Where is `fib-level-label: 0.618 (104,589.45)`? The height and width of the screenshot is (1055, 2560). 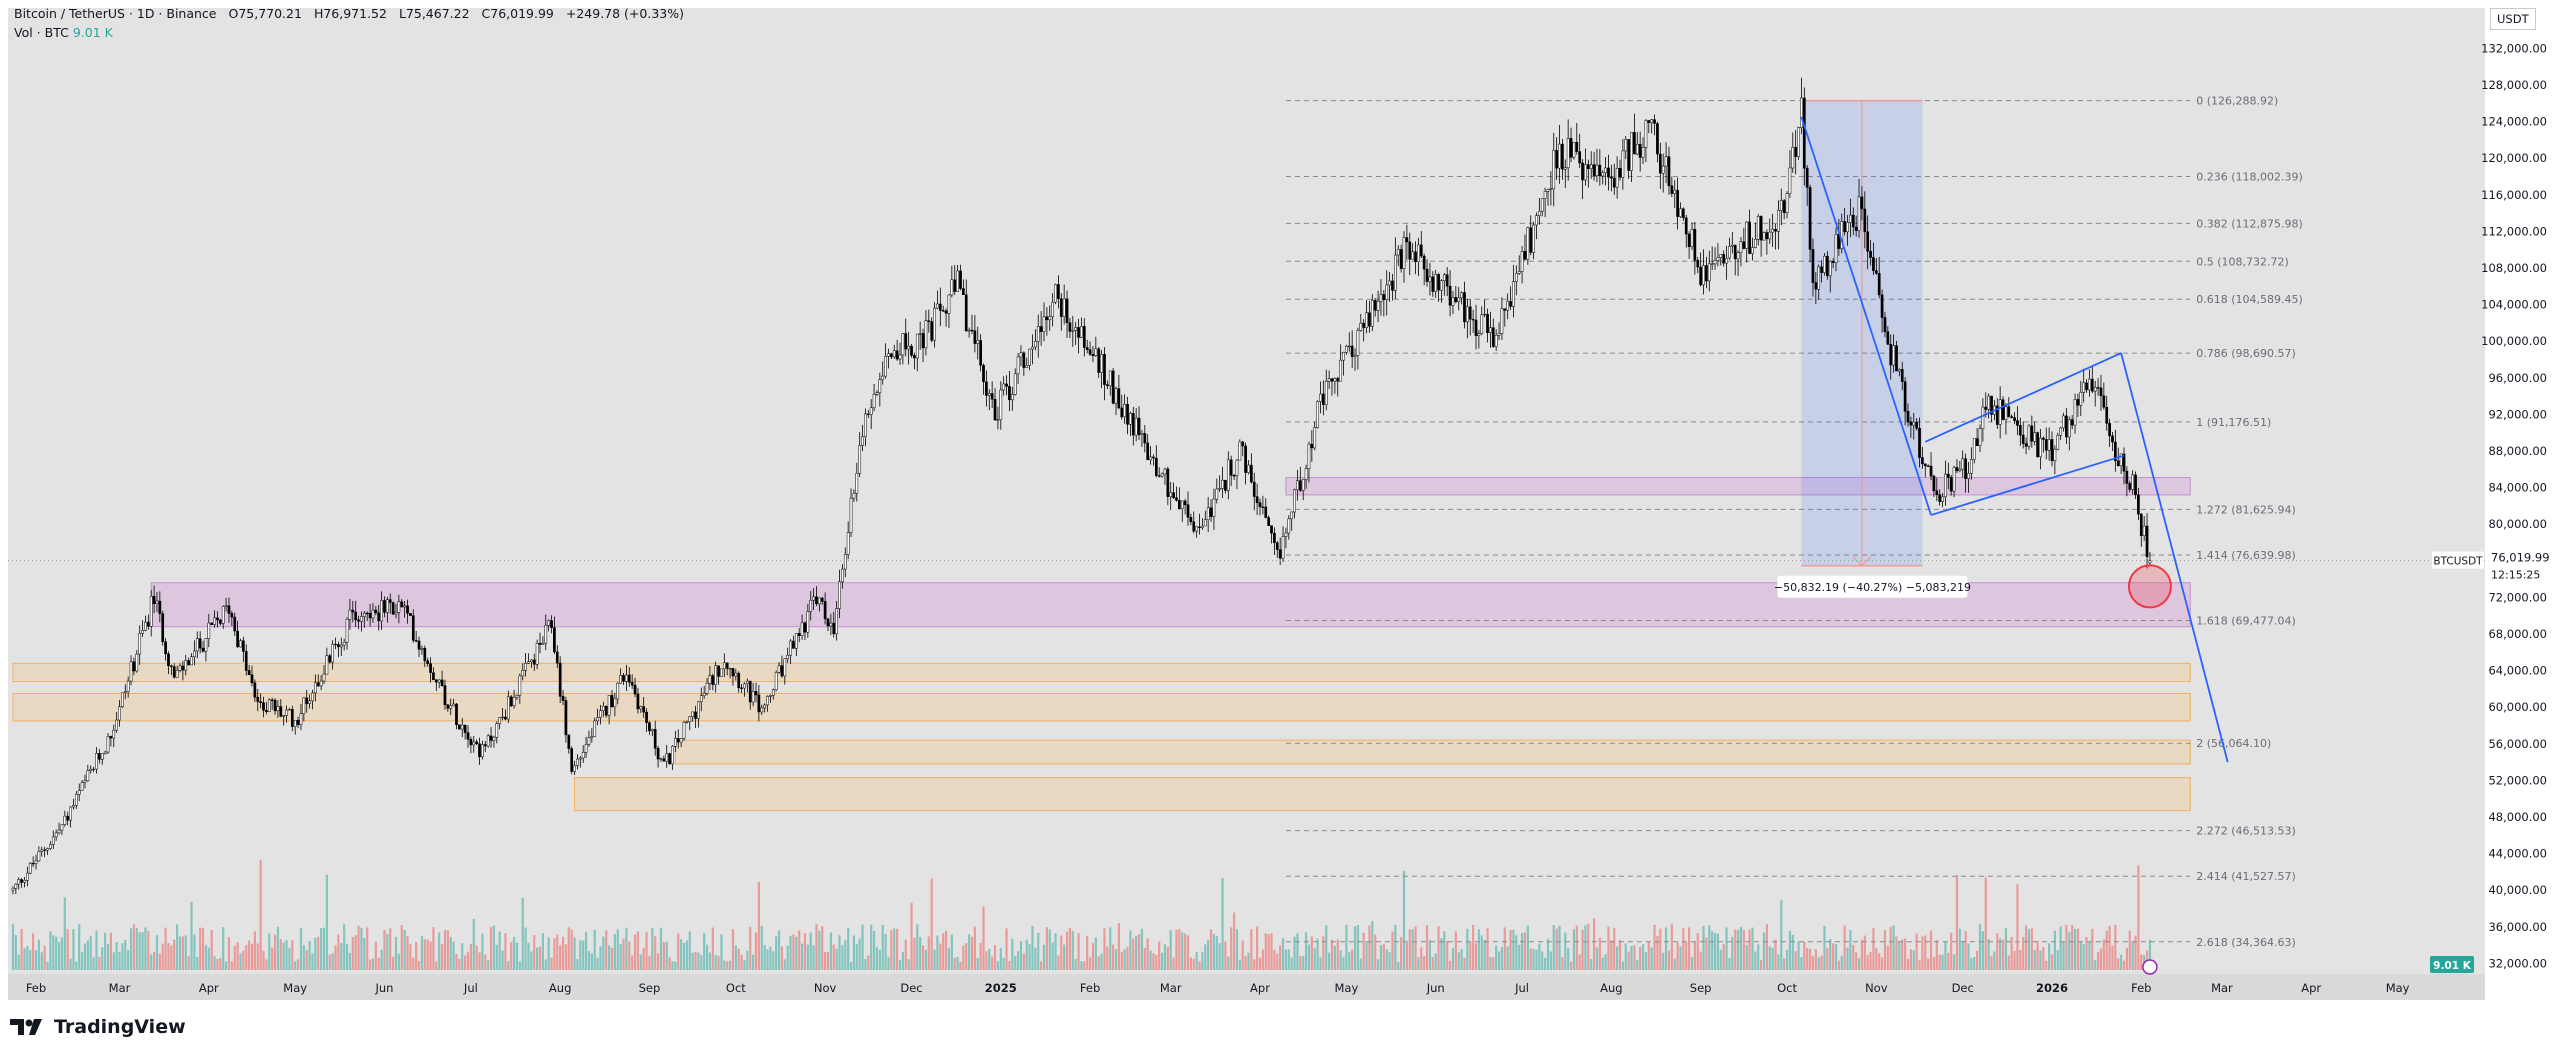 fib-level-label: 0.618 (104,589.45) is located at coordinates (2249, 299).